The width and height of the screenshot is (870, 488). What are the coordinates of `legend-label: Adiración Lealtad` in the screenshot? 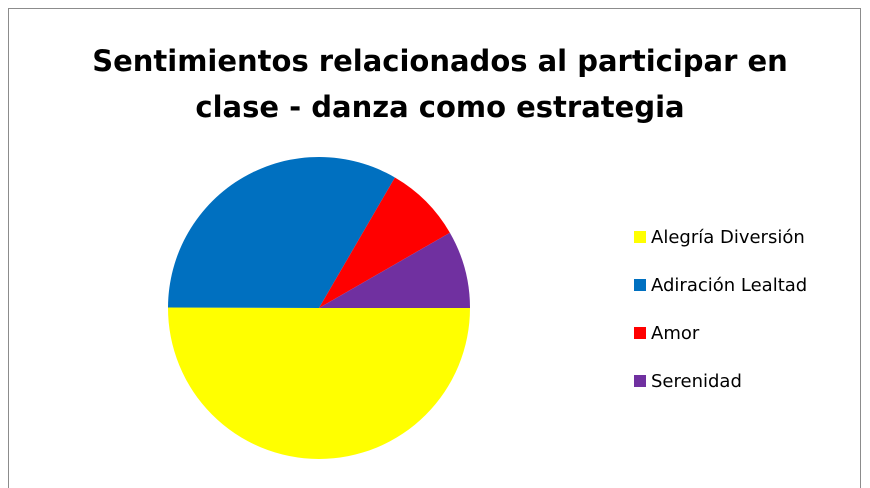 It's located at (729, 285).